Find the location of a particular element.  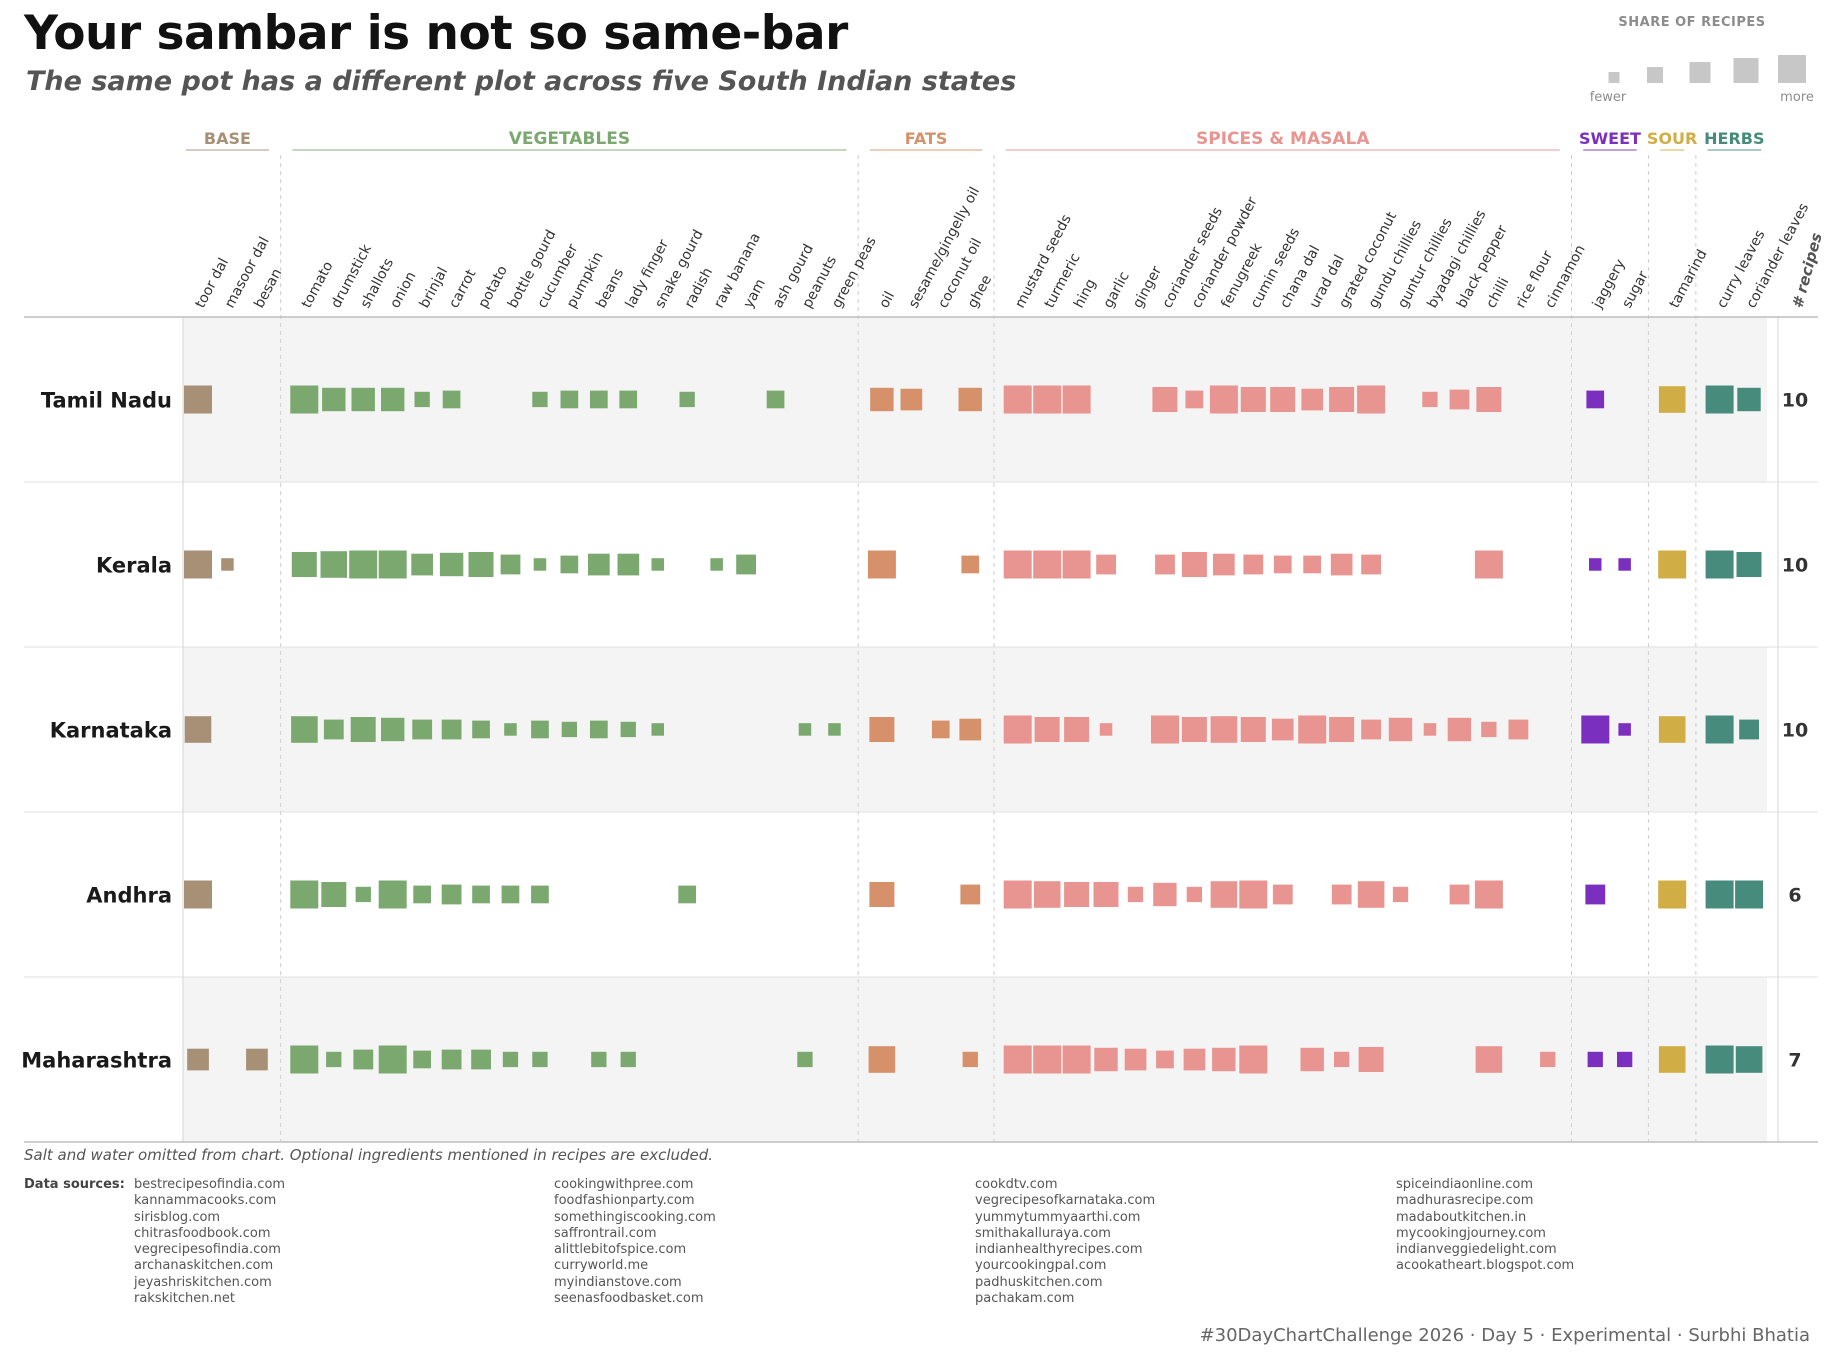

cell-maharashtra-coriander-leaves is located at coordinates (1749, 1059).